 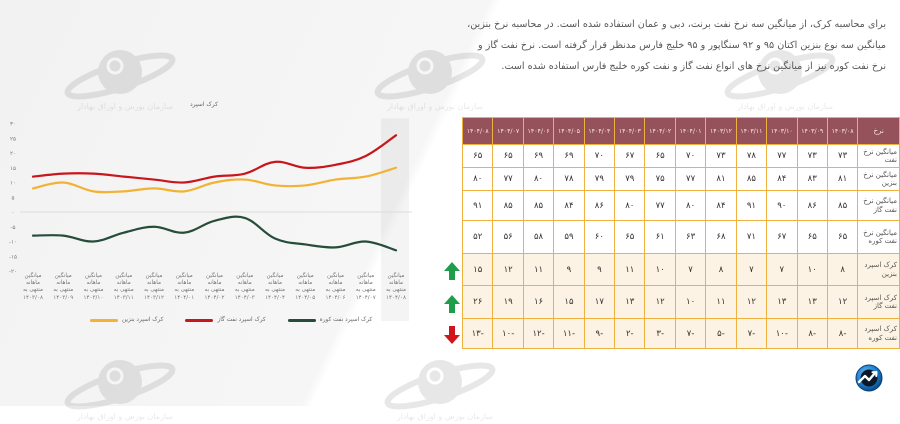 I want to click on table-cell: ۱۱, so click(x=538, y=269).